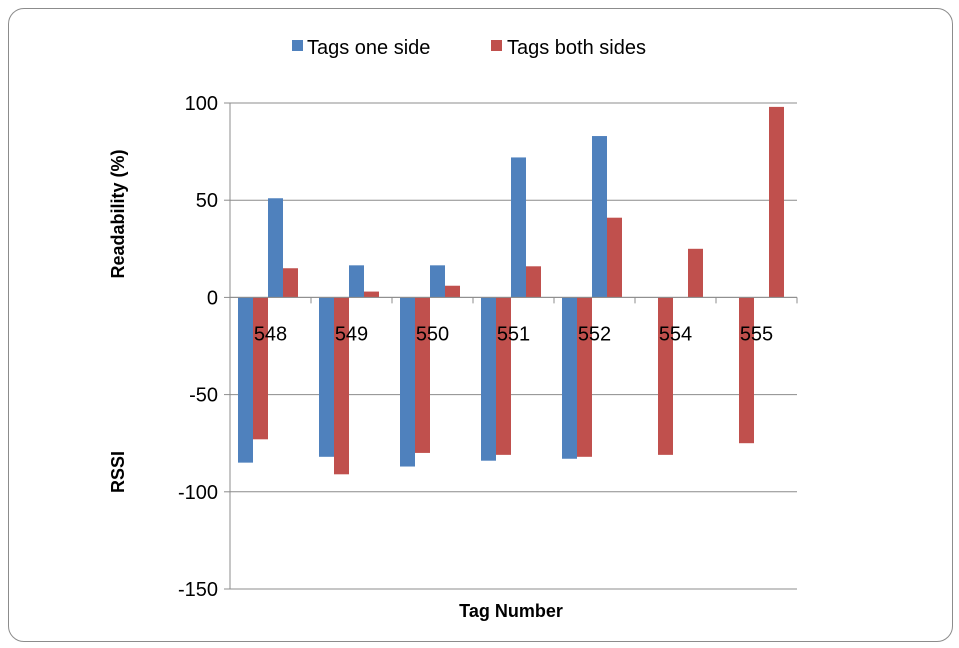  Describe the element at coordinates (469, 48) in the screenshot. I see `legend: Tags one side Tags both sides` at that location.